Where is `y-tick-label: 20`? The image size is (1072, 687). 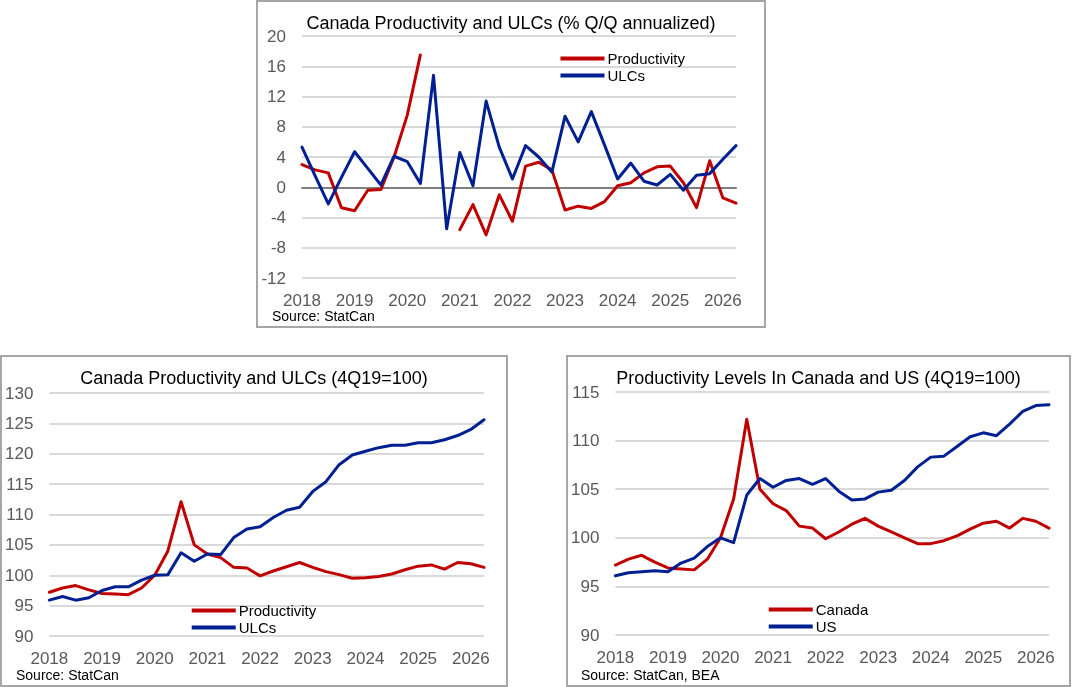 y-tick-label: 20 is located at coordinates (276, 36).